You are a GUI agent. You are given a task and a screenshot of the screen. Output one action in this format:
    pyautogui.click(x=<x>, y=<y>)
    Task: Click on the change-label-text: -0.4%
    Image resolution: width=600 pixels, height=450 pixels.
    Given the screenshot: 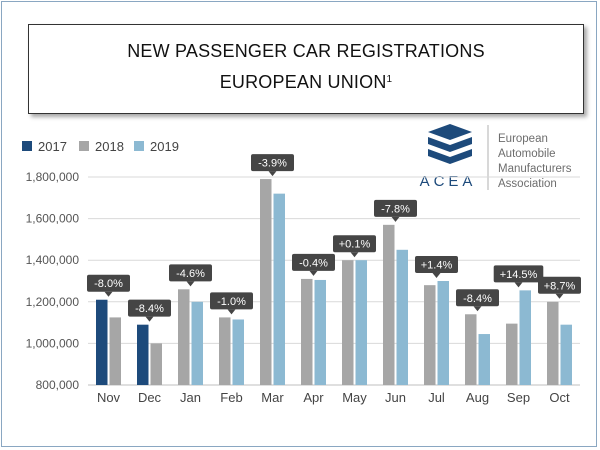 What is the action you would take?
    pyautogui.click(x=313, y=263)
    